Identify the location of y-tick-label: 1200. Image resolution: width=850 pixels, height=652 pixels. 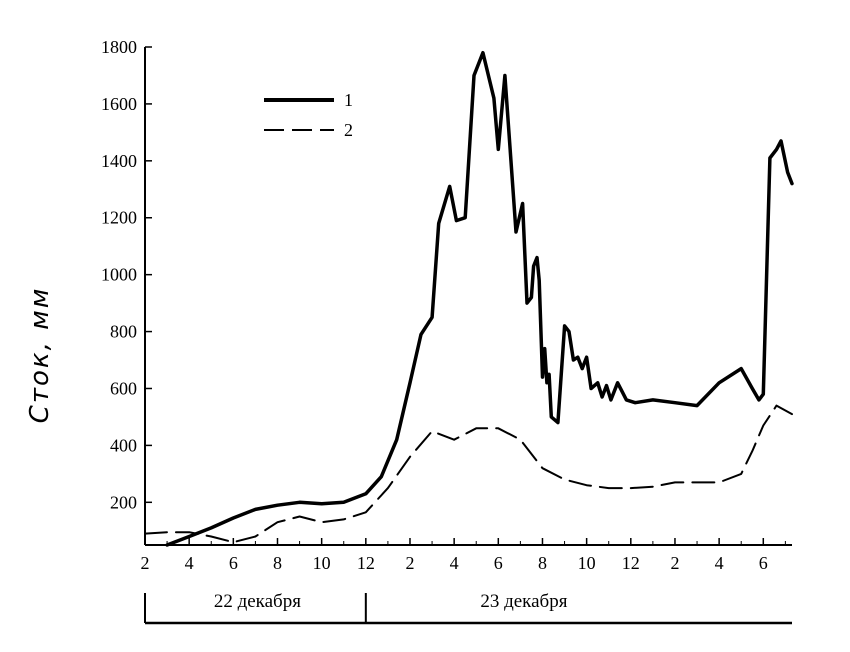
(119, 218).